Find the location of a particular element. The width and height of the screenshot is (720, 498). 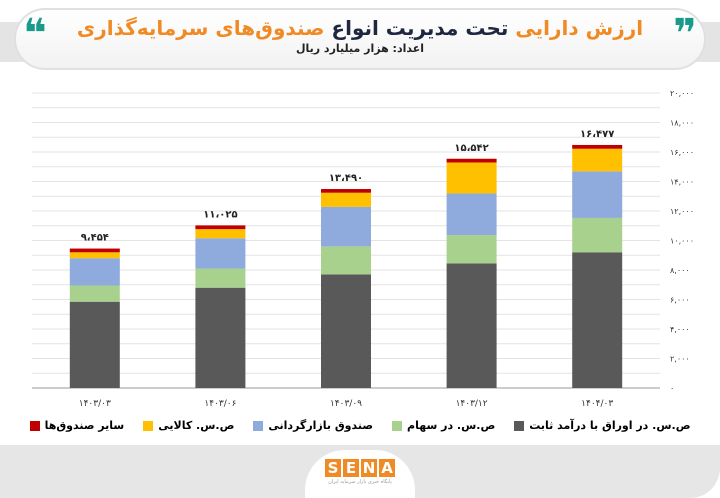

legend-item: ص.س. در سهام is located at coordinates (443, 426).